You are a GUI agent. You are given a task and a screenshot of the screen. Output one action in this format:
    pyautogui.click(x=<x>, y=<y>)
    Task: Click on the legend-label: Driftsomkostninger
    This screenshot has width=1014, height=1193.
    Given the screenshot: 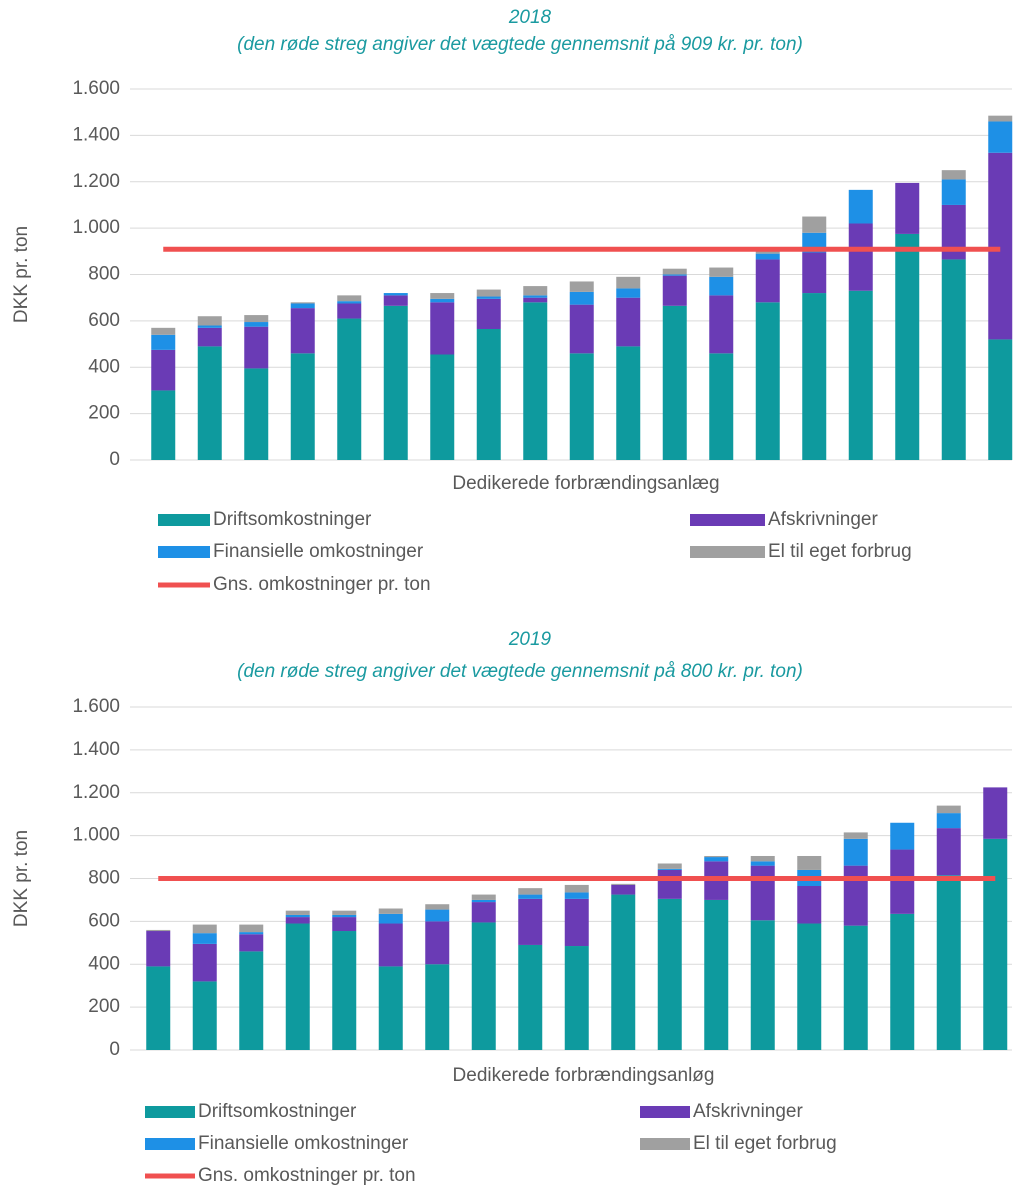 What is the action you would take?
    pyautogui.click(x=277, y=1111)
    